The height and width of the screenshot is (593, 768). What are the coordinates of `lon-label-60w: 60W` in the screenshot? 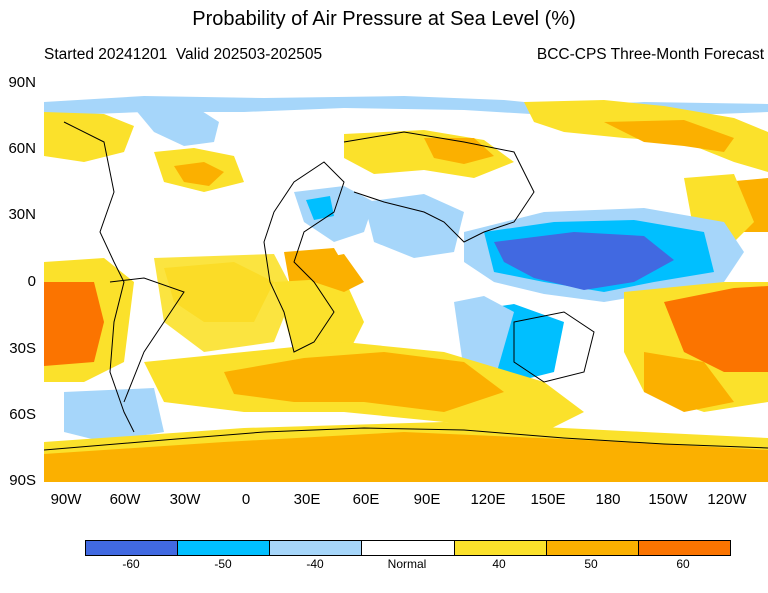 It's located at (125, 499).